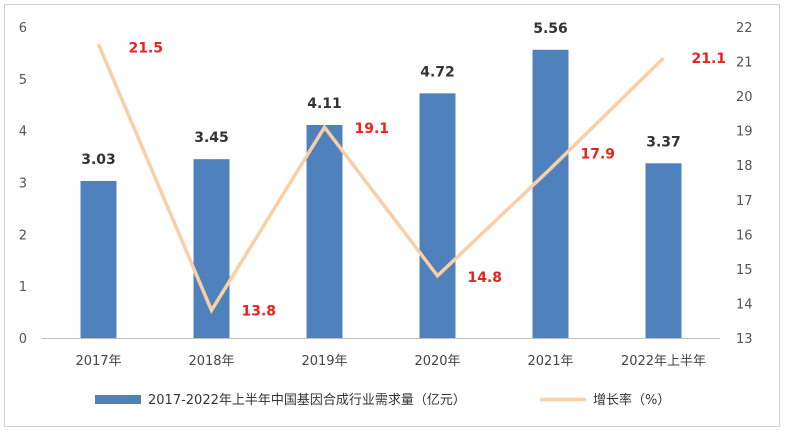 This screenshot has height=433, width=786. What do you see at coordinates (744, 132) in the screenshot?
I see `right-tick-label: 19` at bounding box center [744, 132].